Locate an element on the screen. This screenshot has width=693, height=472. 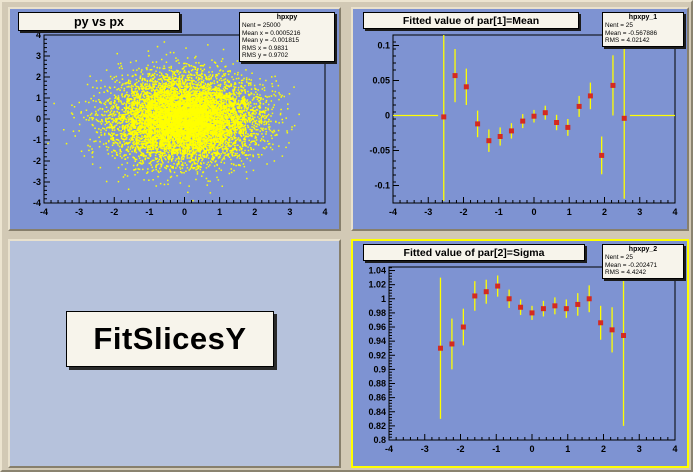
svg-text: 0.94 is located at coordinates (377, 341).